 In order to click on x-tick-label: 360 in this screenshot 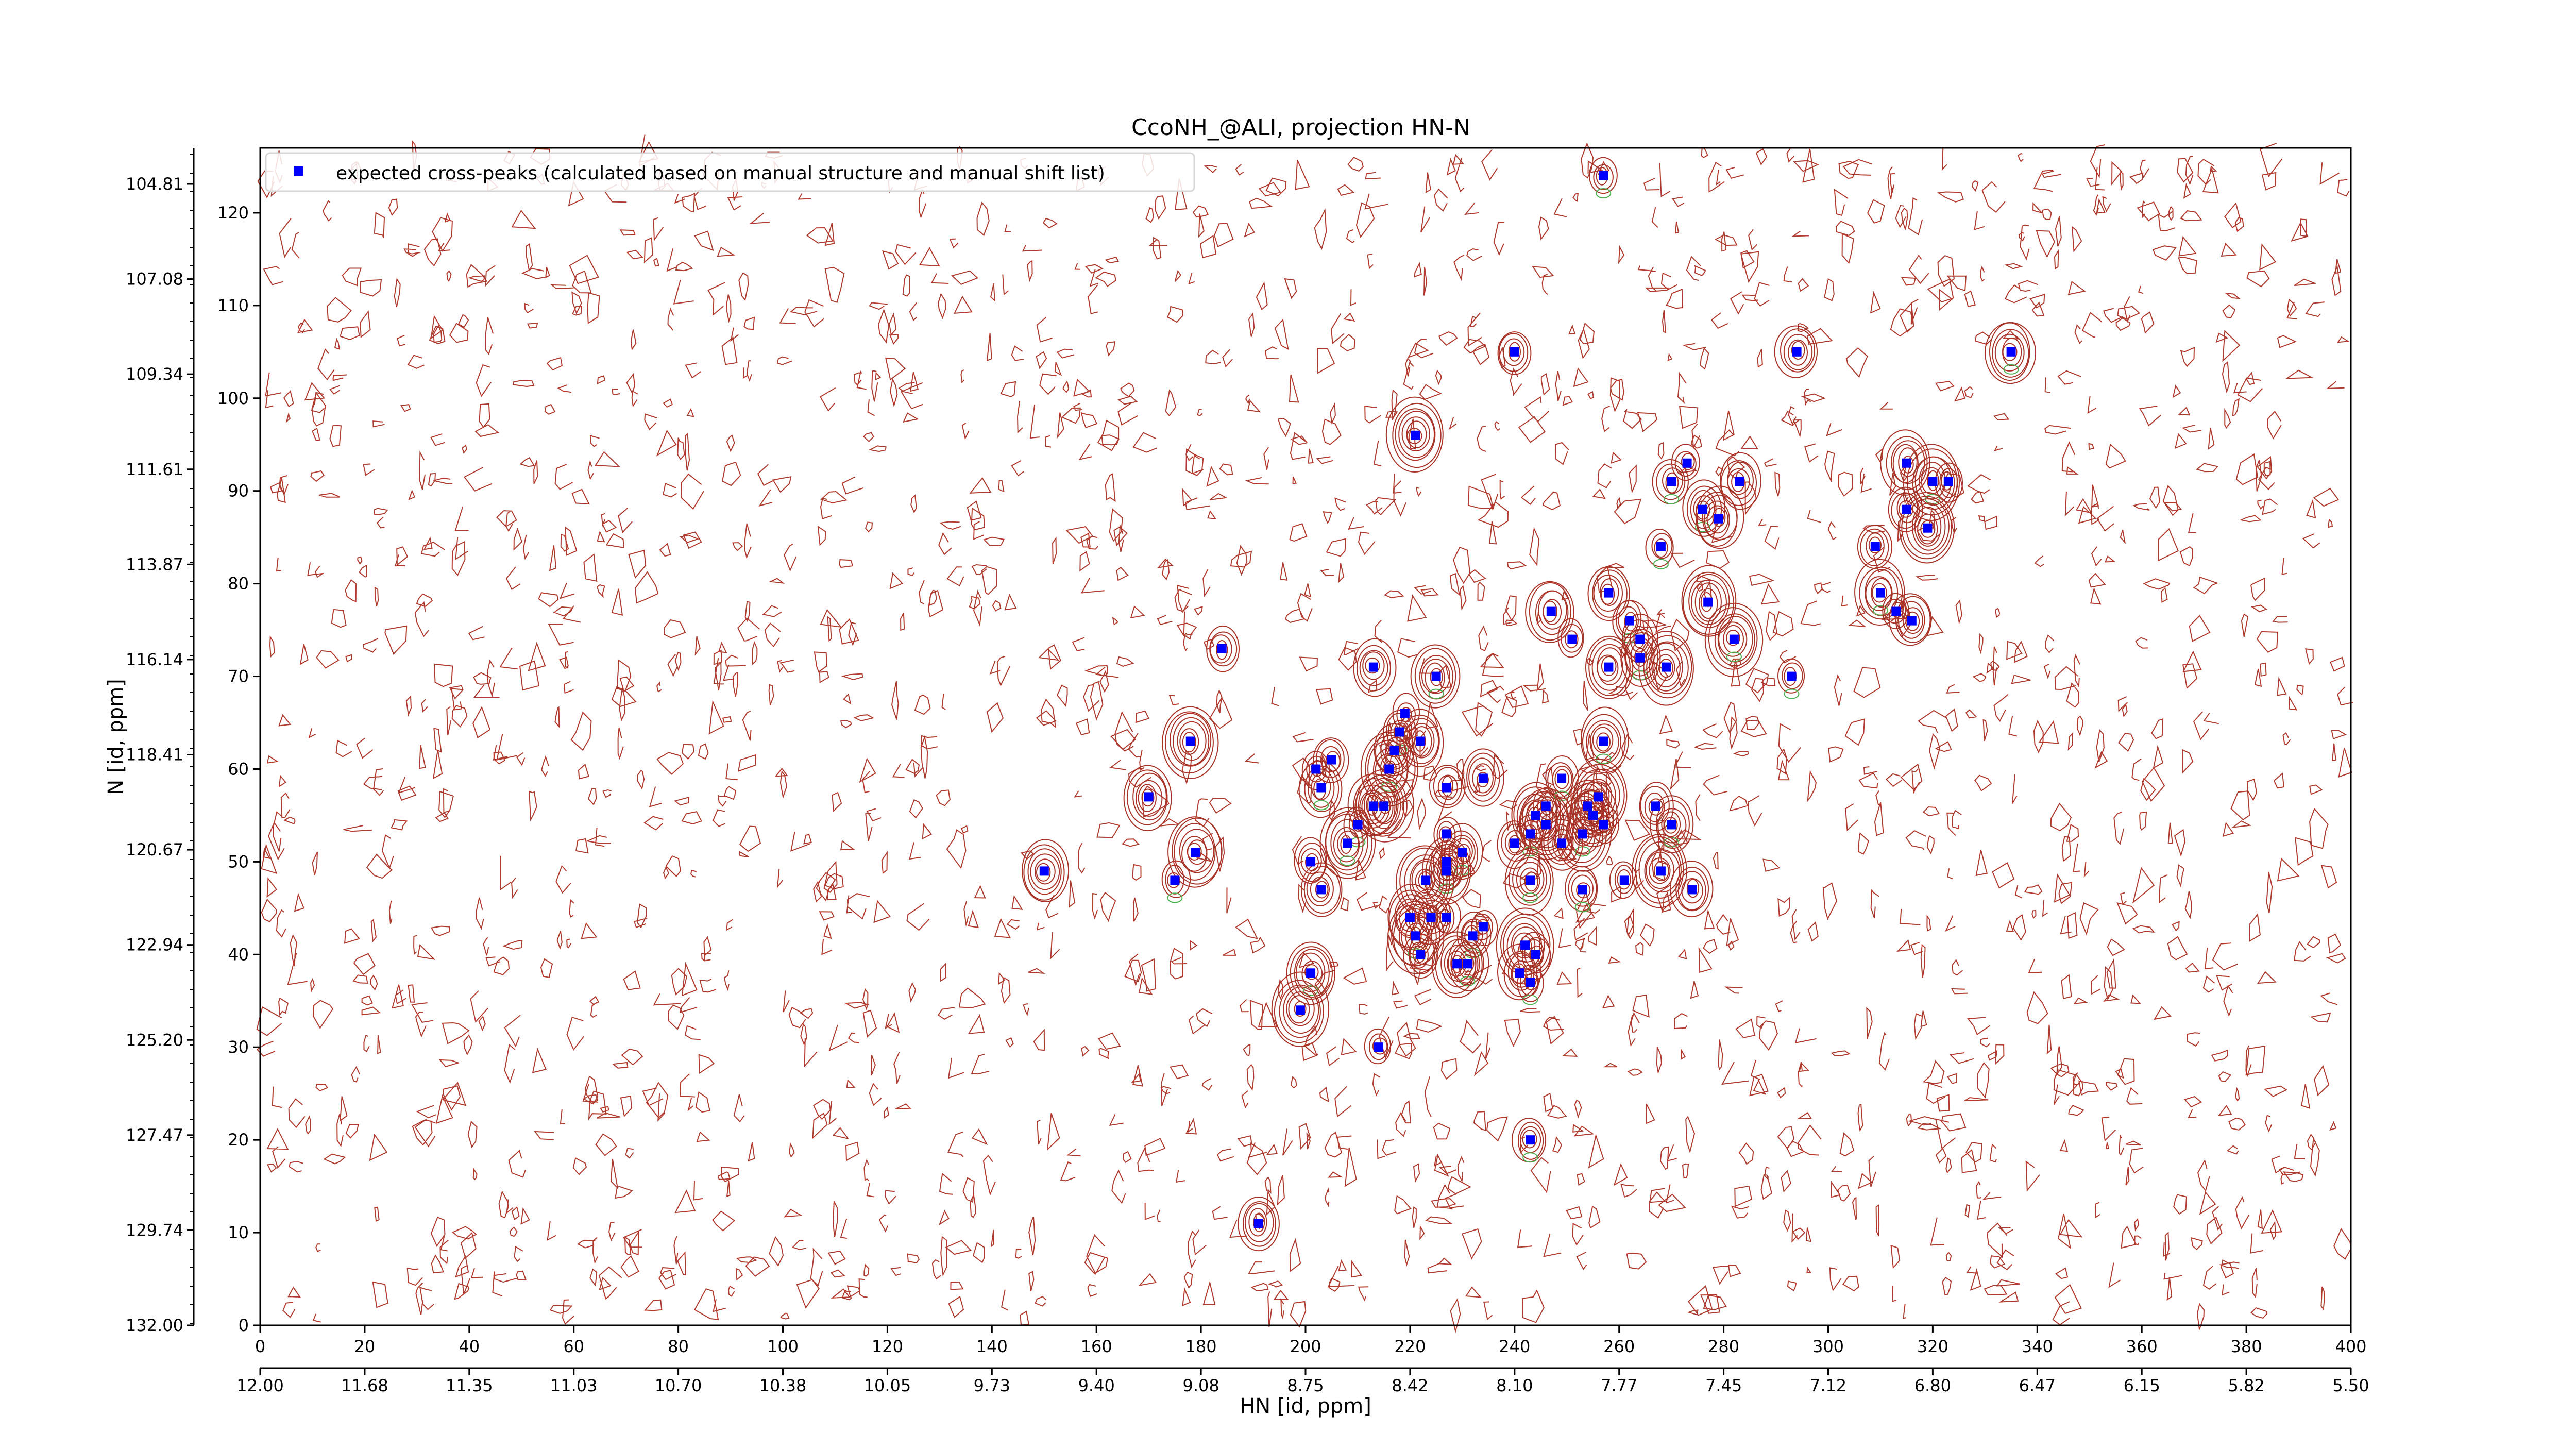, I will do `click(2142, 1346)`.